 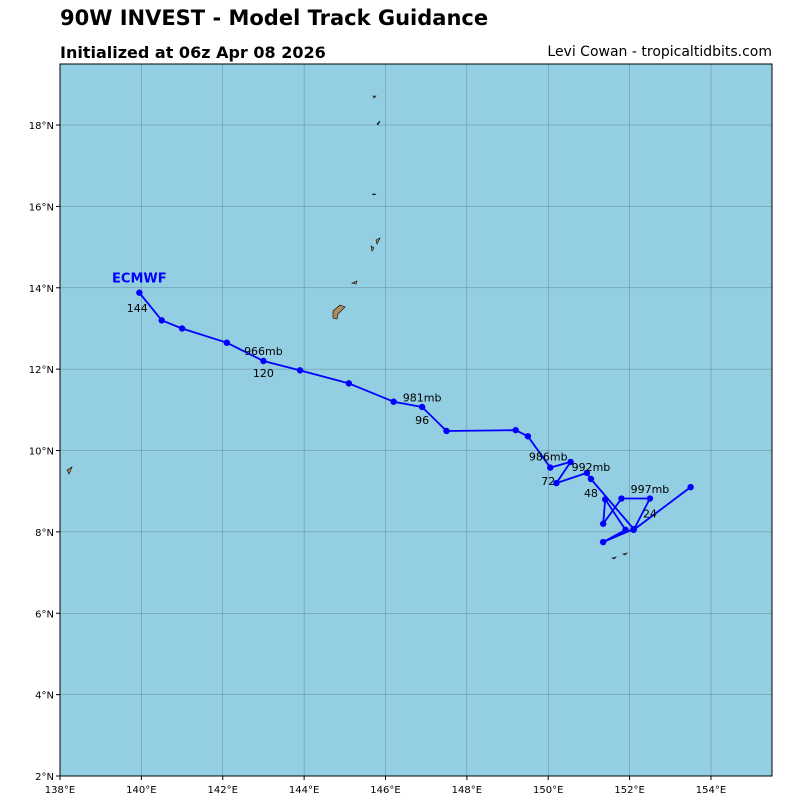 I want to click on track-annotation: 992mb, so click(x=591, y=467).